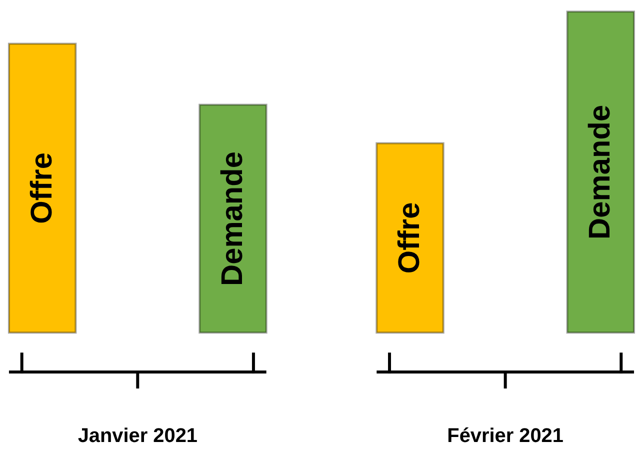 Image resolution: width=637 pixels, height=449 pixels. What do you see at coordinates (138, 435) in the screenshot?
I see `x-tick-label: Janvier 2021` at bounding box center [138, 435].